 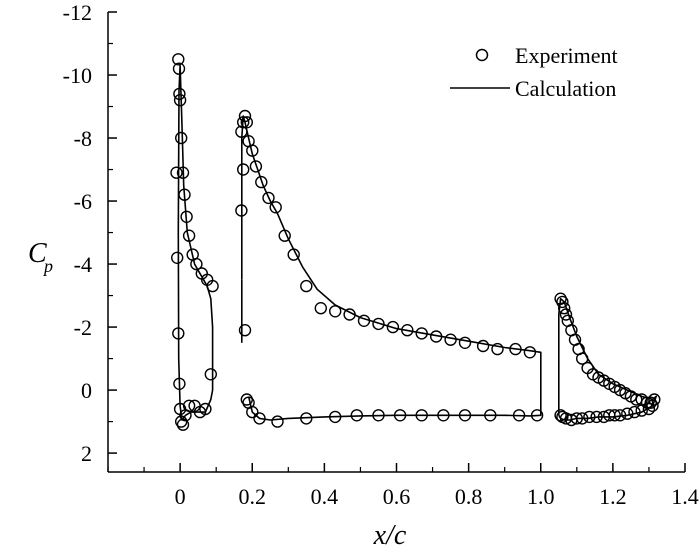 I want to click on y-axis-title: C p, so click(x=40, y=257).